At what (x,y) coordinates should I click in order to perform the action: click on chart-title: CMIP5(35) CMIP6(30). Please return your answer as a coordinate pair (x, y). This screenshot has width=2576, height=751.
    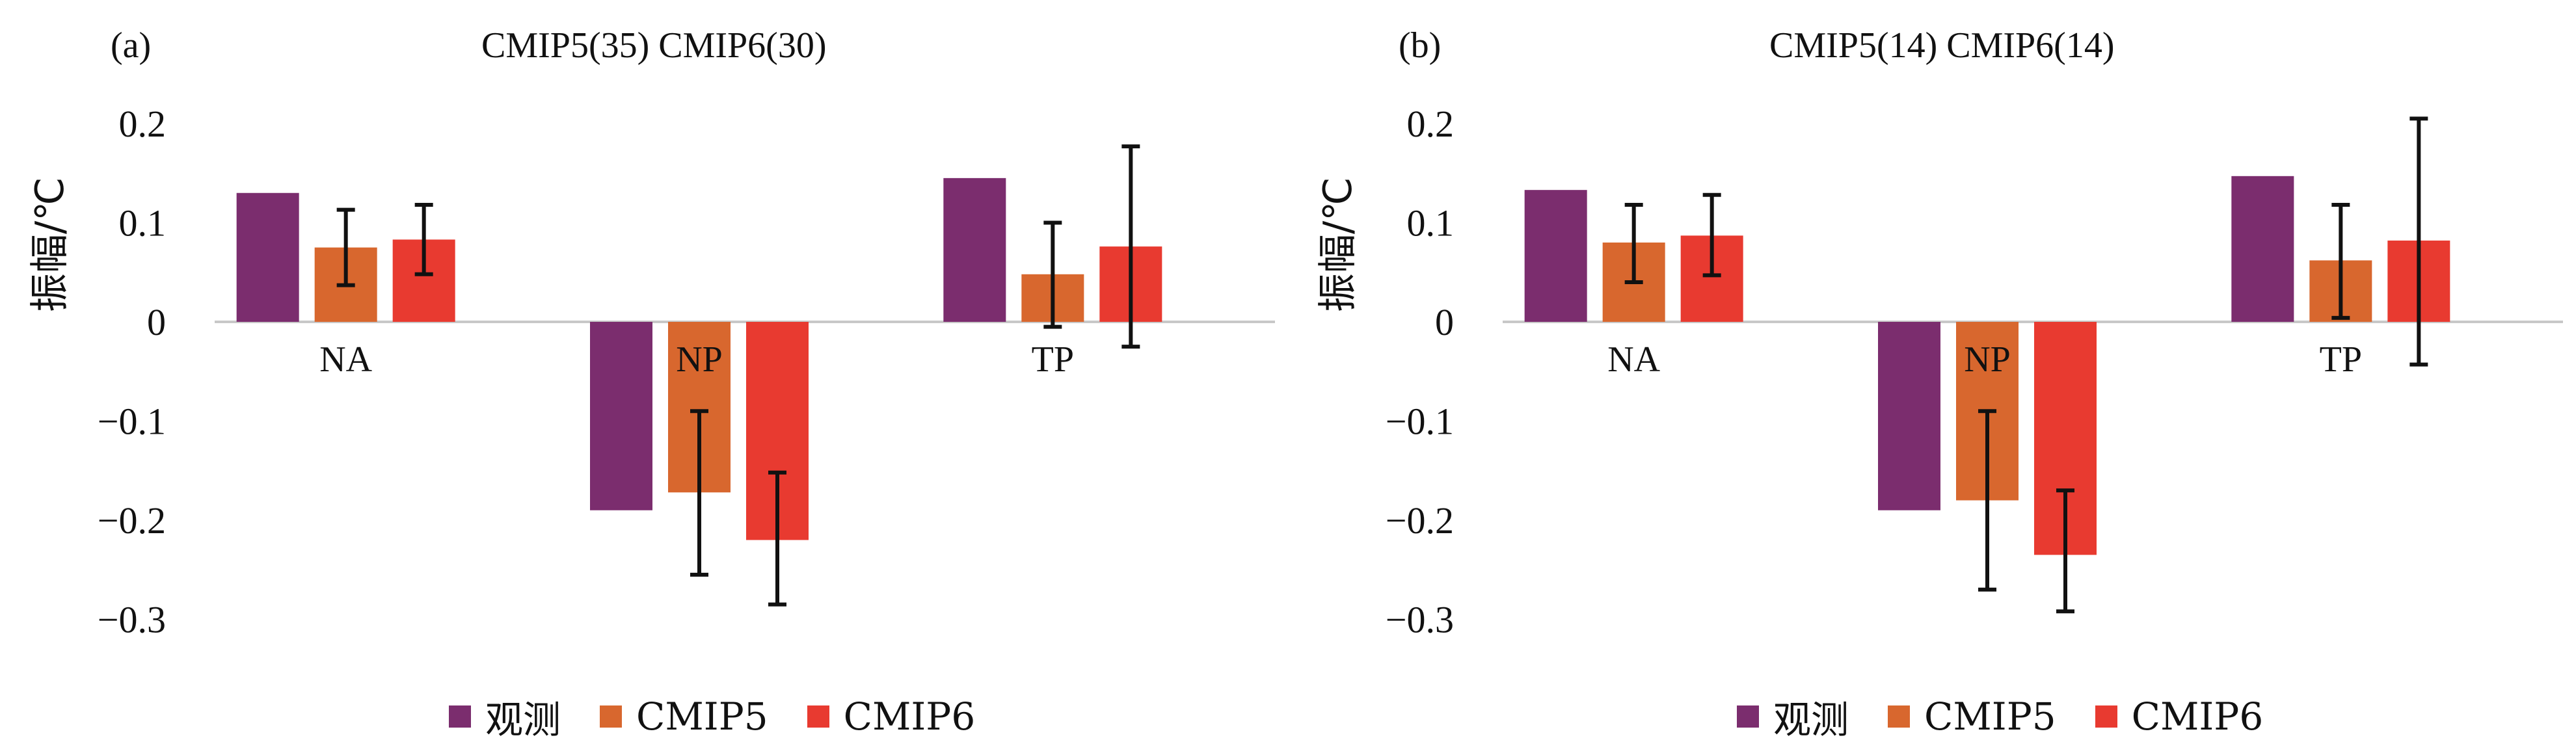
    Looking at the image, I should click on (654, 45).